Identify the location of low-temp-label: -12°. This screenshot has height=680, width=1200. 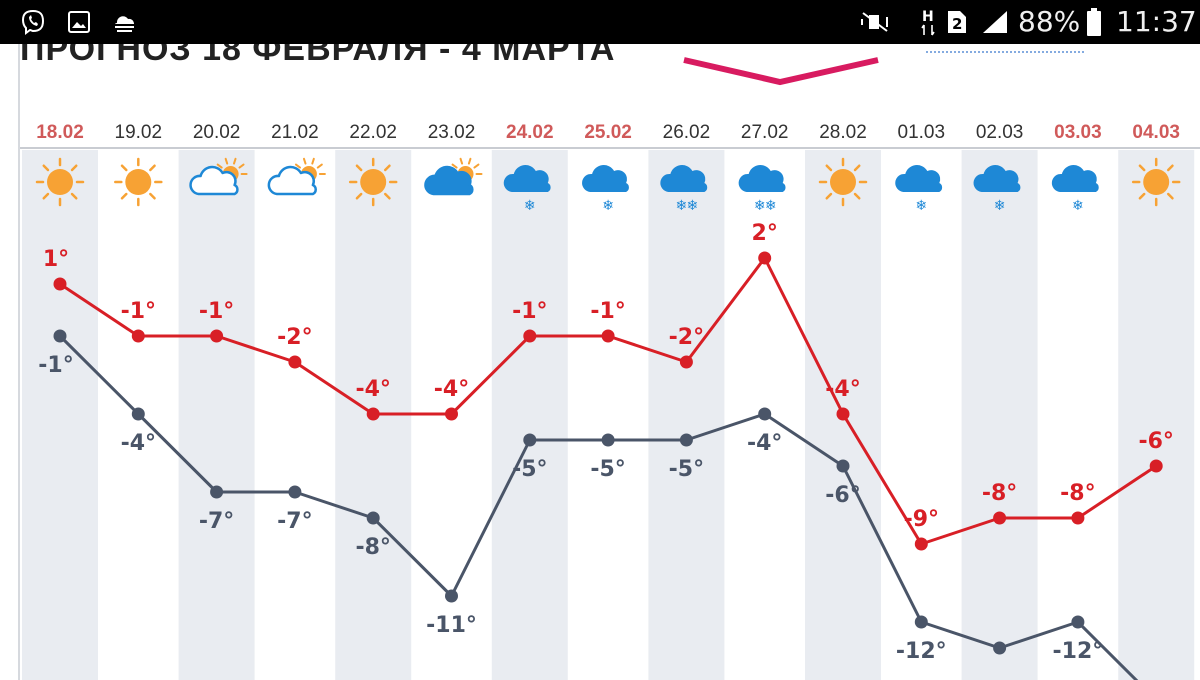
(1078, 651).